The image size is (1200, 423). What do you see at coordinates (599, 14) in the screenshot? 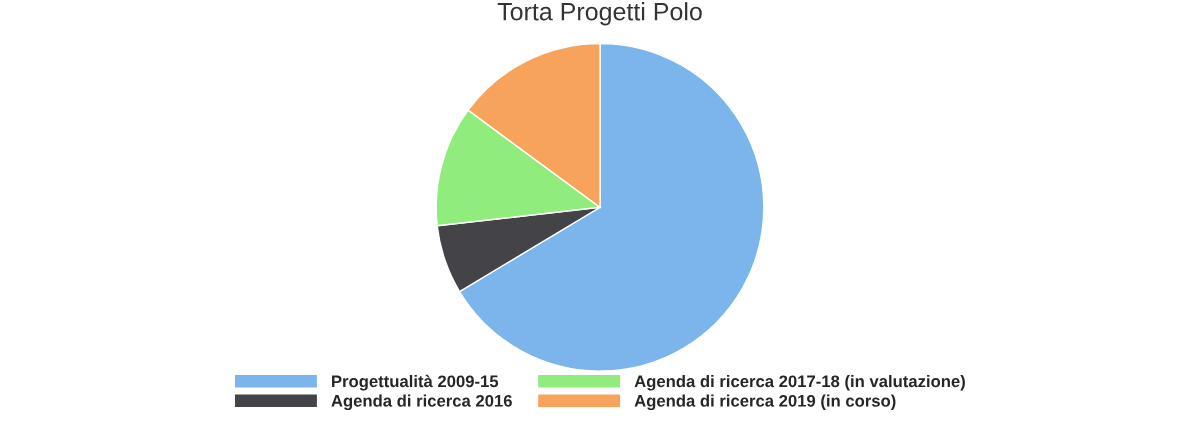
I see `chart-title: Torta Progetti Polo` at bounding box center [599, 14].